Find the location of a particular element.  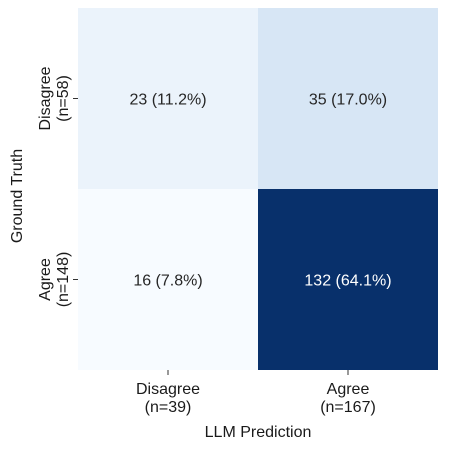

cell-label-r0-c0: 23 (11.2%) is located at coordinates (167, 100).